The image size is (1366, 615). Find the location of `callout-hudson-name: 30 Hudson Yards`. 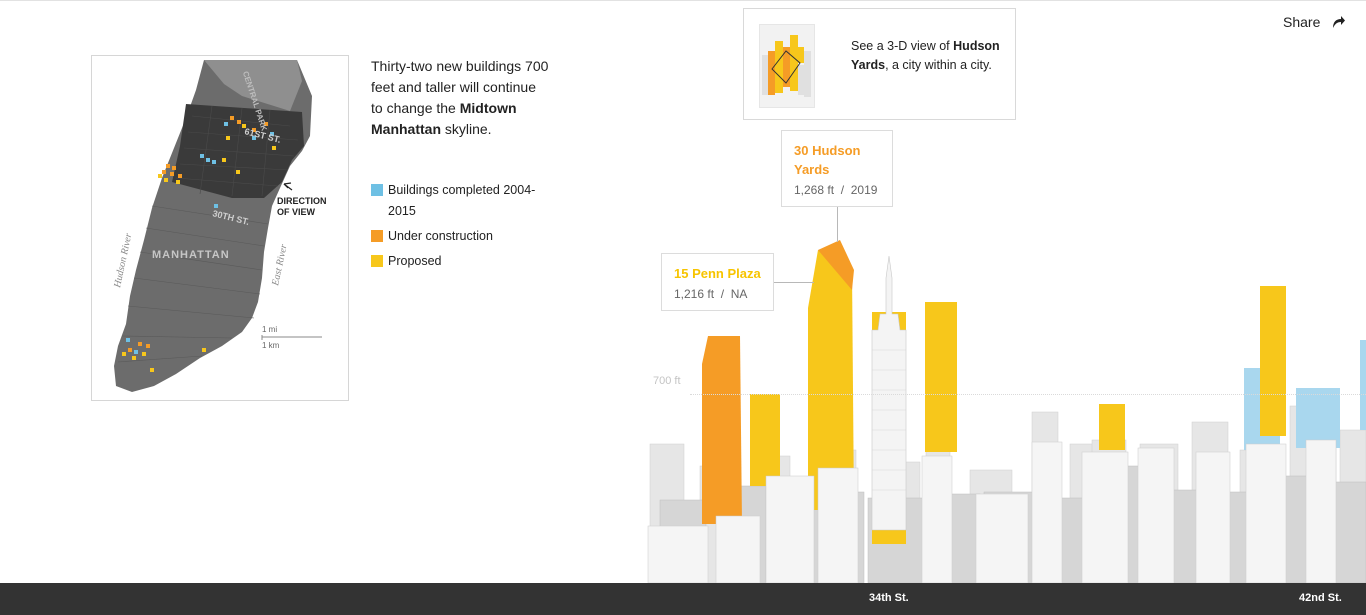

callout-hudson-name: 30 Hudson Yards is located at coordinates (827, 160).